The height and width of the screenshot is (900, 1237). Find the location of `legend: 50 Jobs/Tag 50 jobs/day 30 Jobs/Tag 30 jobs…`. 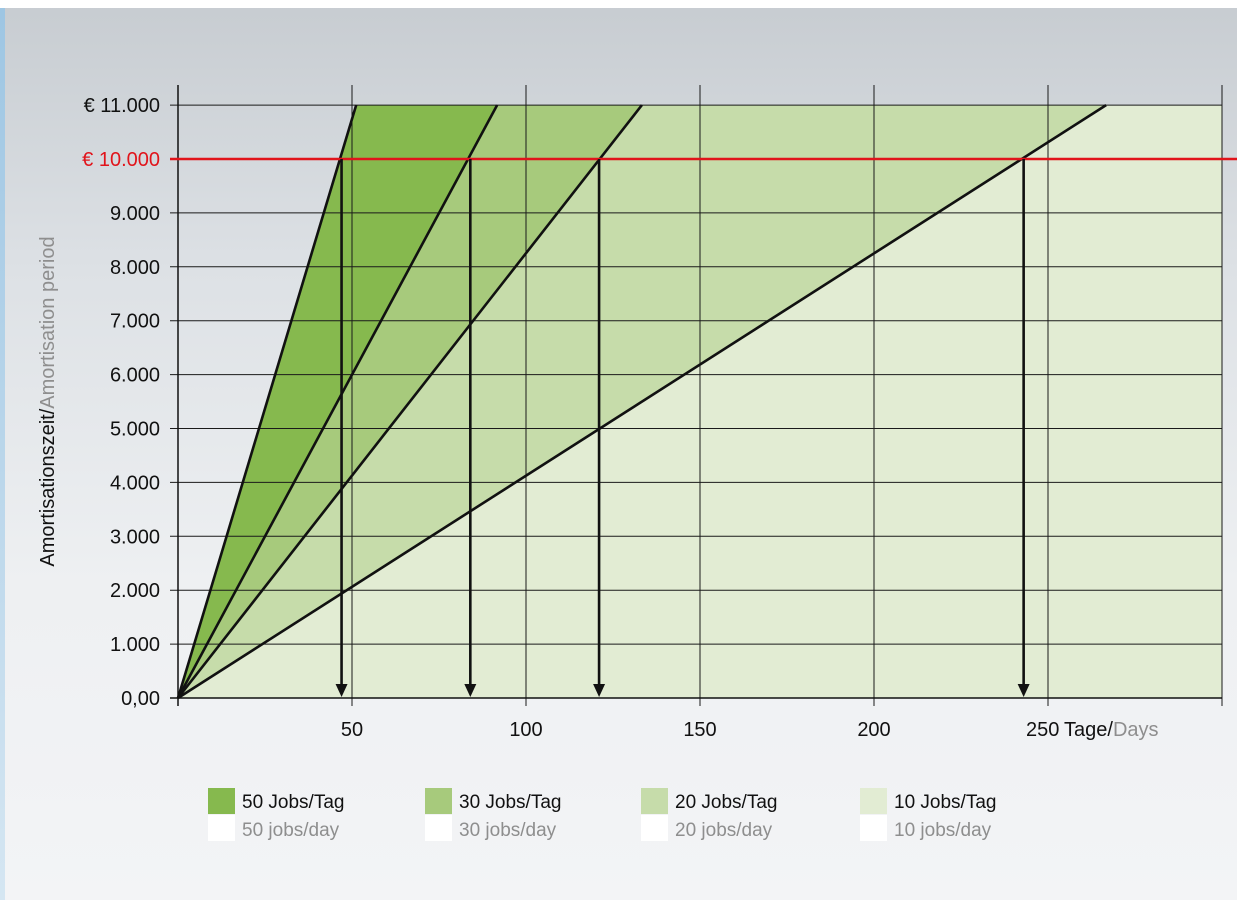

legend: 50 Jobs/Tag 50 jobs/day 30 Jobs/Tag 30 jobs… is located at coordinates (602, 814).